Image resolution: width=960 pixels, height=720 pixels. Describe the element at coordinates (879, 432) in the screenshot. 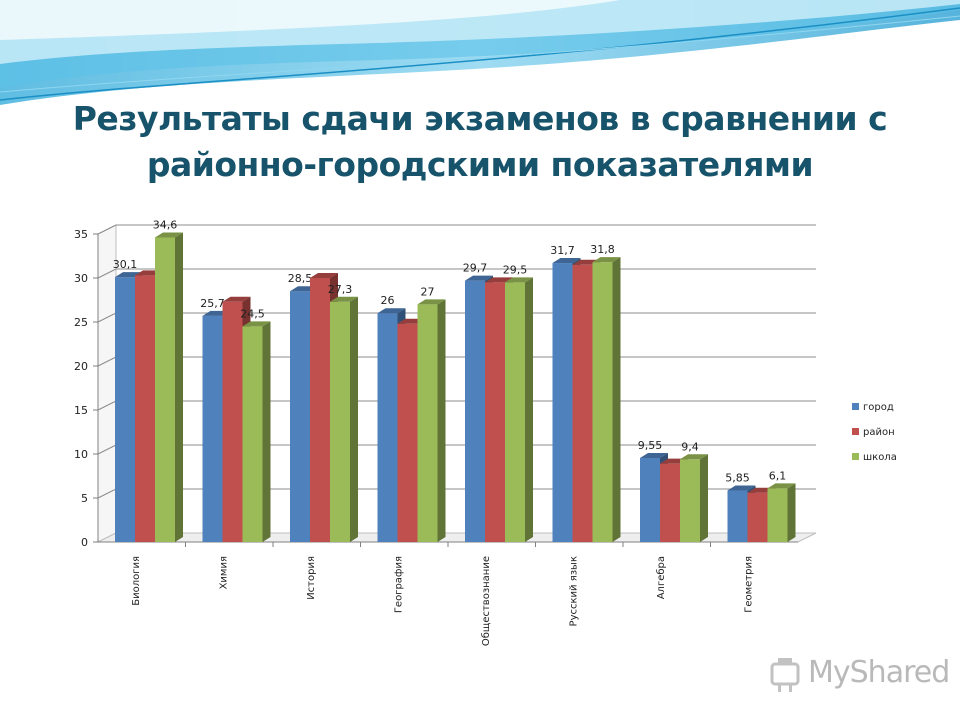

I see `legend-label: район` at that location.